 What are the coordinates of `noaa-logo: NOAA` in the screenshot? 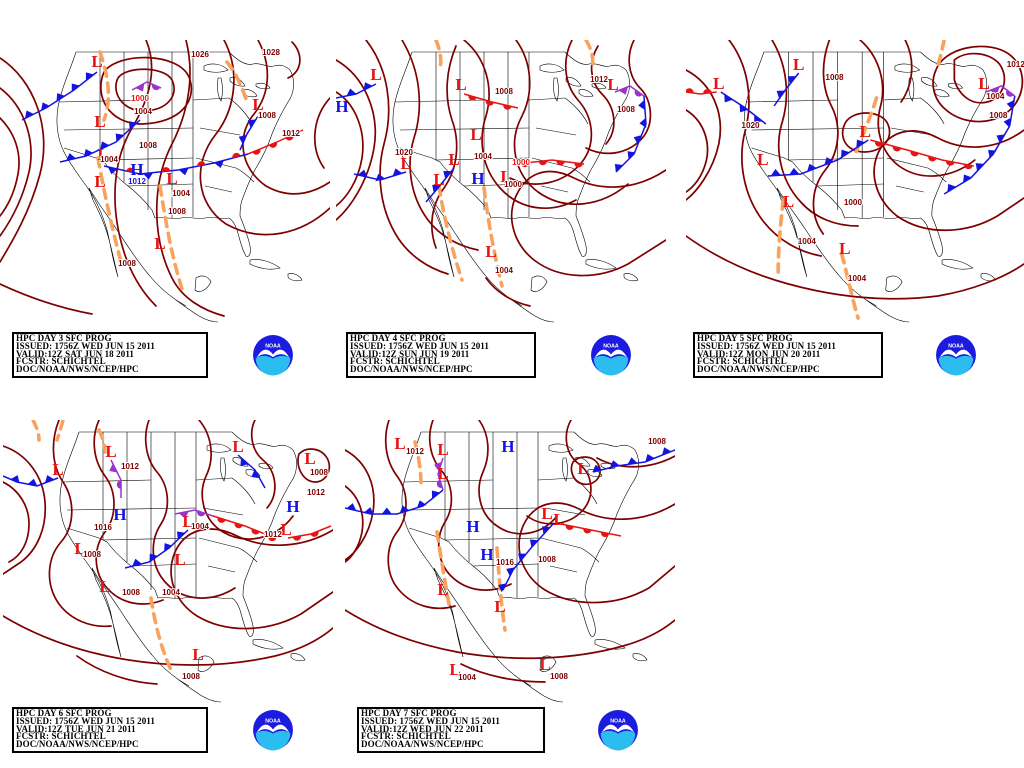 It's located at (618, 730).